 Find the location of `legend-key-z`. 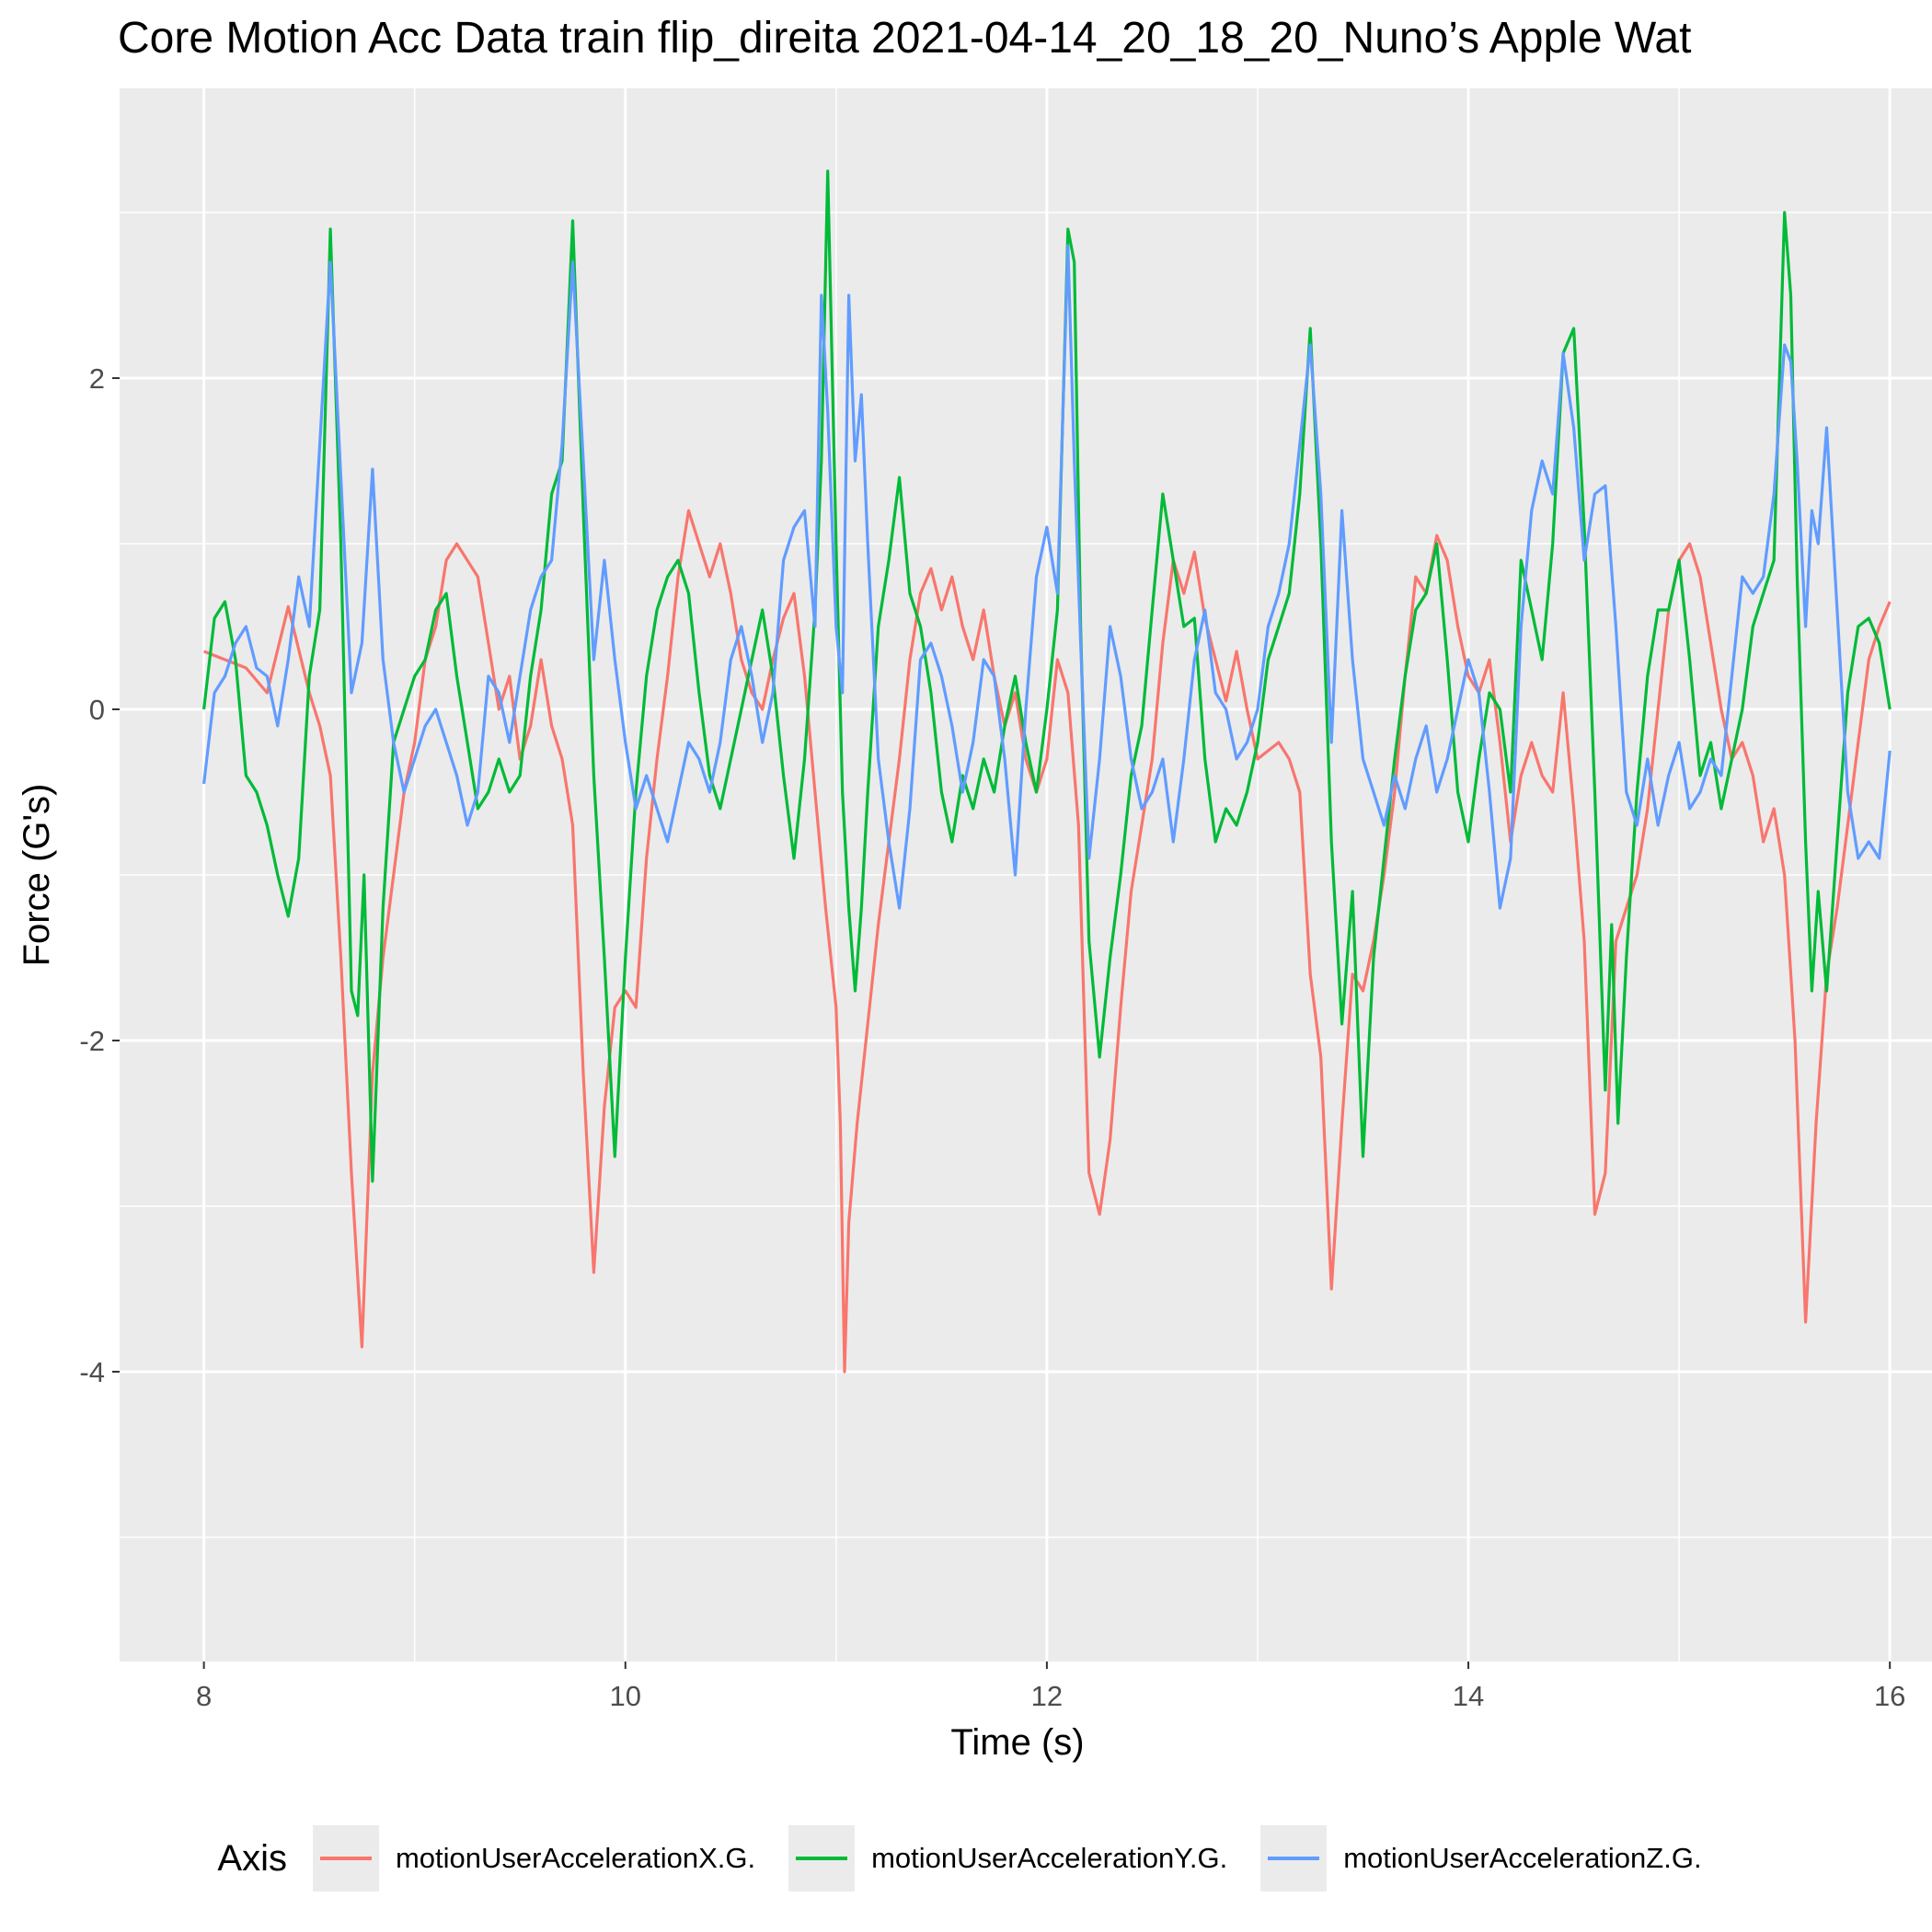

legend-key-z is located at coordinates (1294, 1858).